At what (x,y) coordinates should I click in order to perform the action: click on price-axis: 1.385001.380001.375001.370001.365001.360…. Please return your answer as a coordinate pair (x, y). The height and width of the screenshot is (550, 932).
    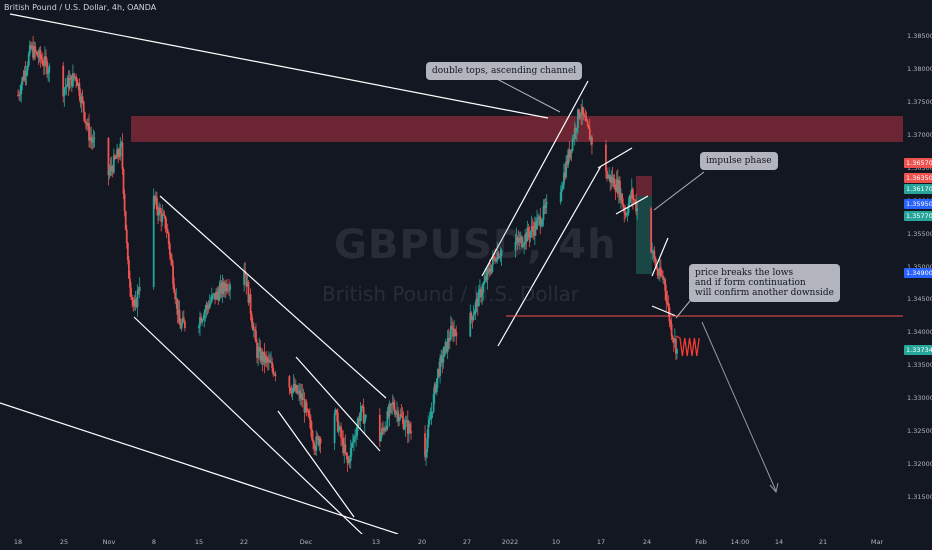
    Looking at the image, I should click on (917, 267).